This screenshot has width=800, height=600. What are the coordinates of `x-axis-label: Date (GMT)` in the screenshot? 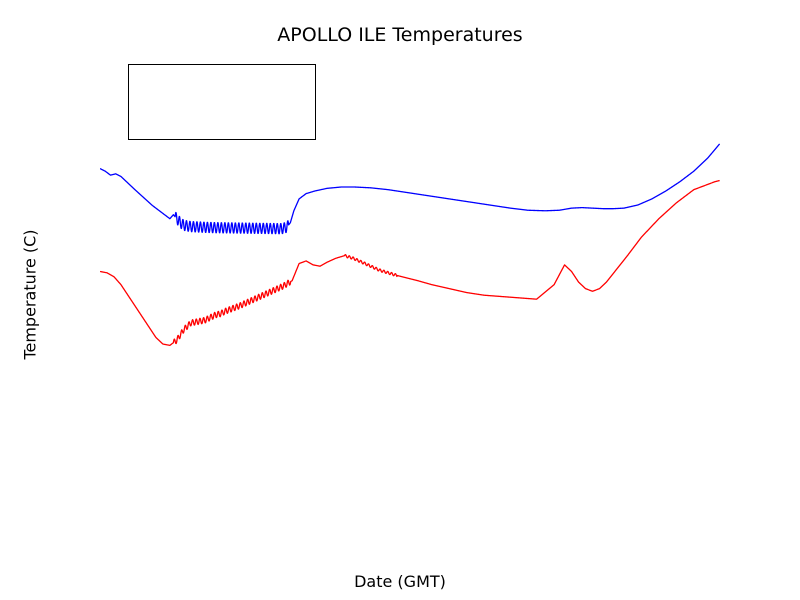 It's located at (400, 581).